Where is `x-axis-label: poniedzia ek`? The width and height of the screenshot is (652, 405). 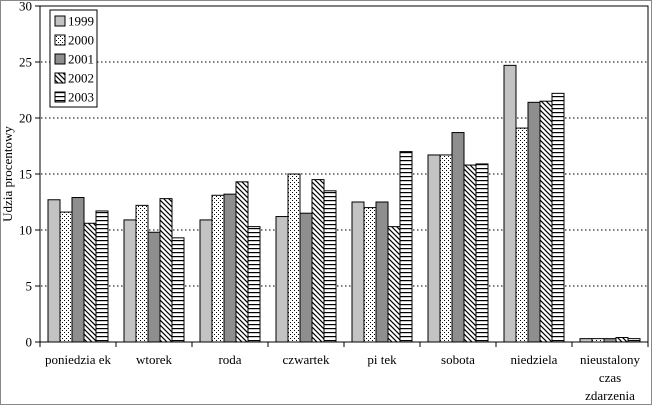
x-axis-label: poniedzia ek is located at coordinates (78, 359).